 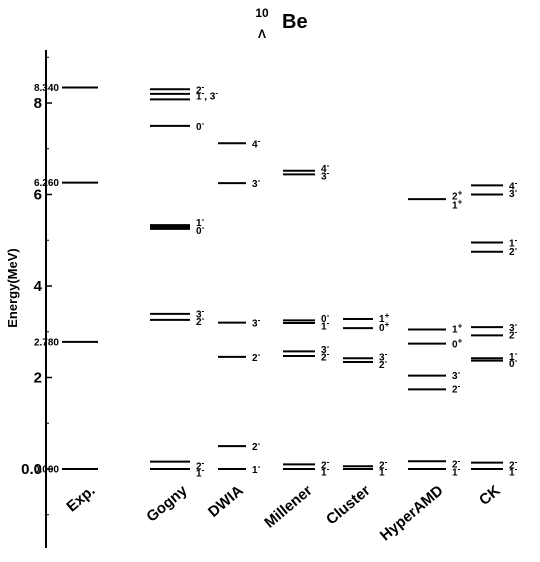 I want to click on column-label: Millener, so click(x=288, y=507).